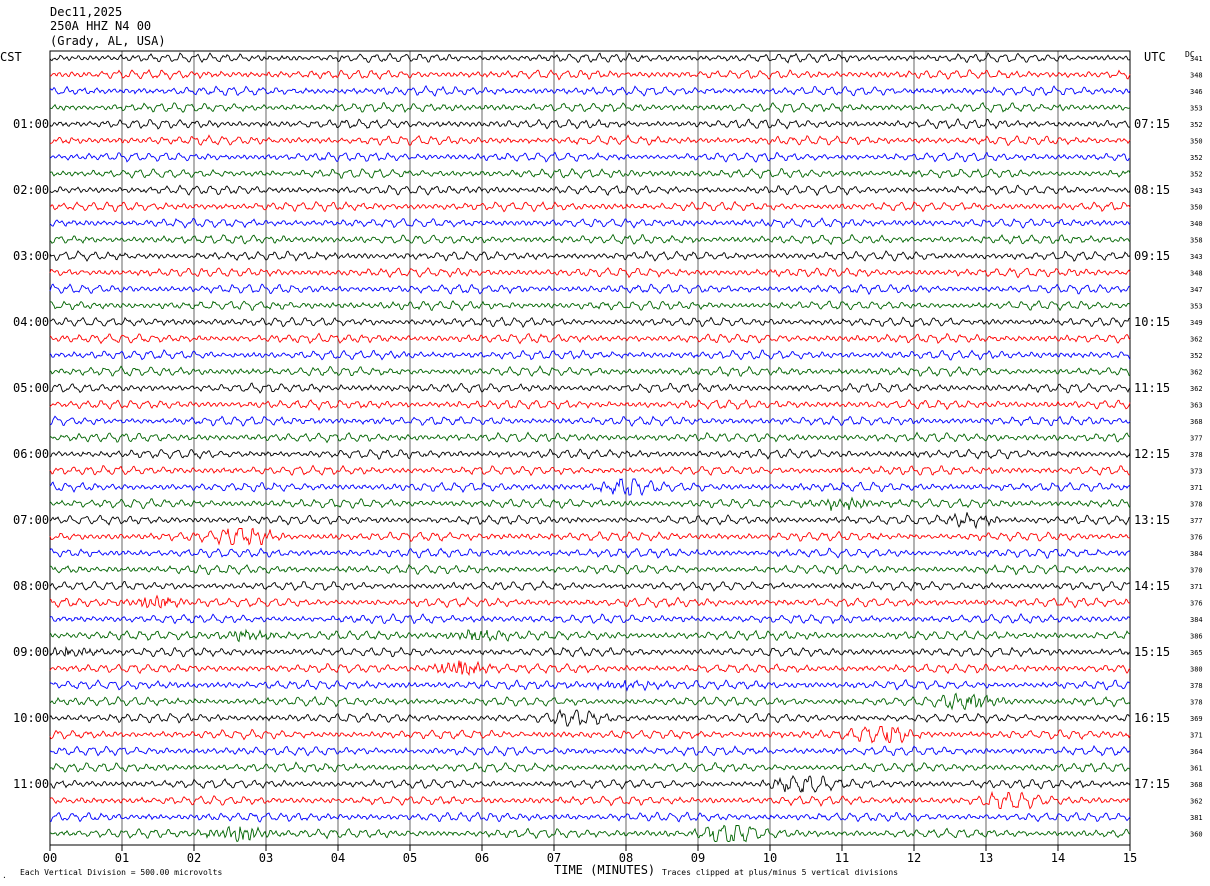 The image size is (1210, 886). I want to click on dc-value-label: 368, so click(1196, 422).